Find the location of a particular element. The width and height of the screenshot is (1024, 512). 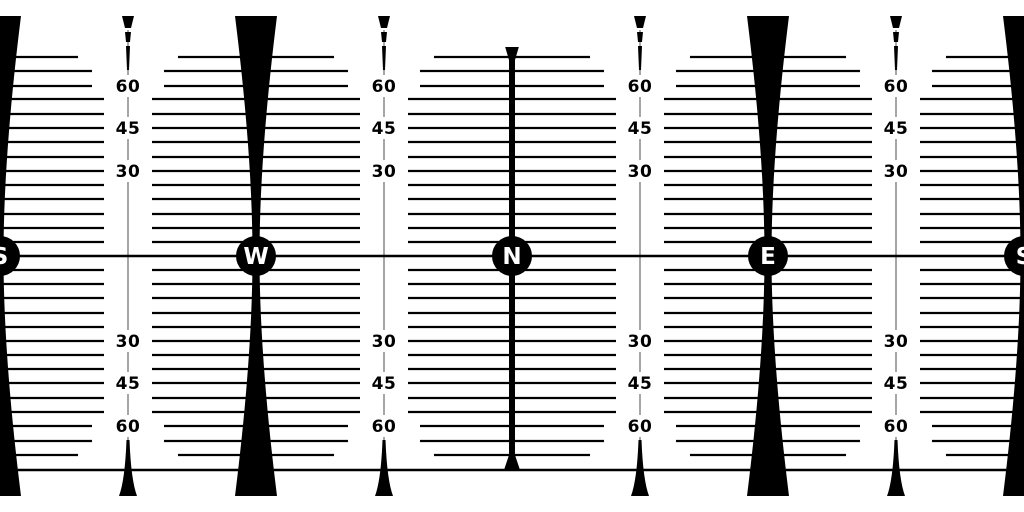

compass-letter-w: W is located at coordinates (255, 257).